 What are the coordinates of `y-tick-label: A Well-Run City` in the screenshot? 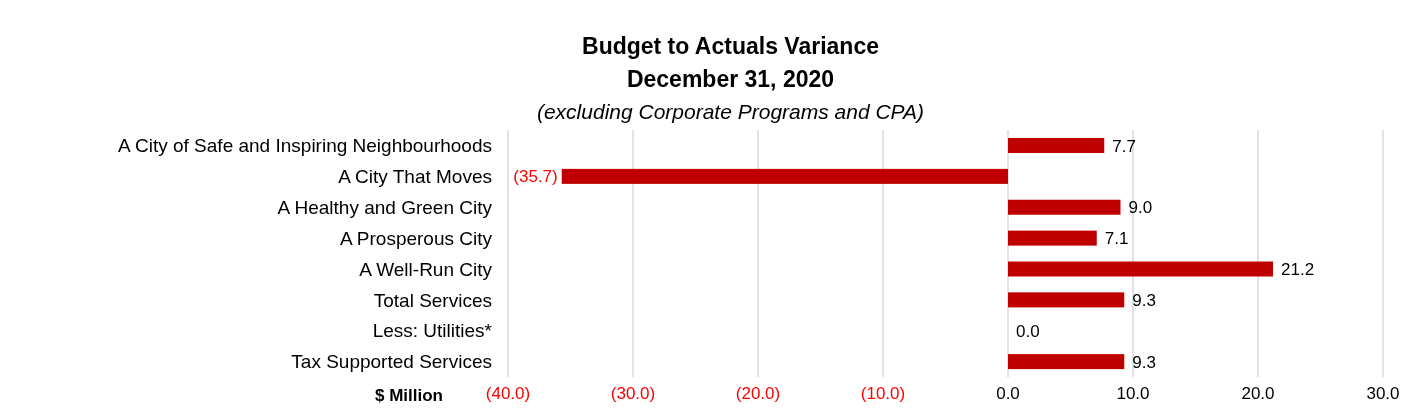 It's located at (426, 269).